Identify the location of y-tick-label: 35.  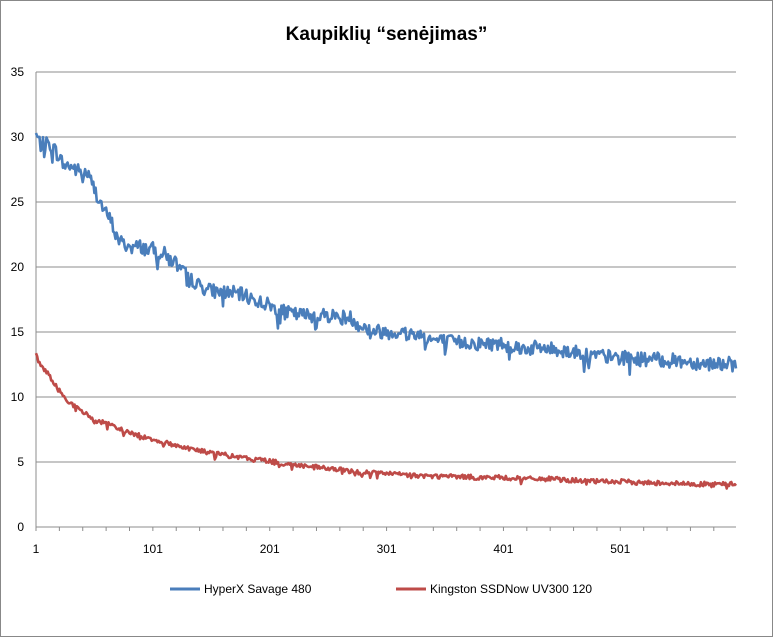
(18, 72).